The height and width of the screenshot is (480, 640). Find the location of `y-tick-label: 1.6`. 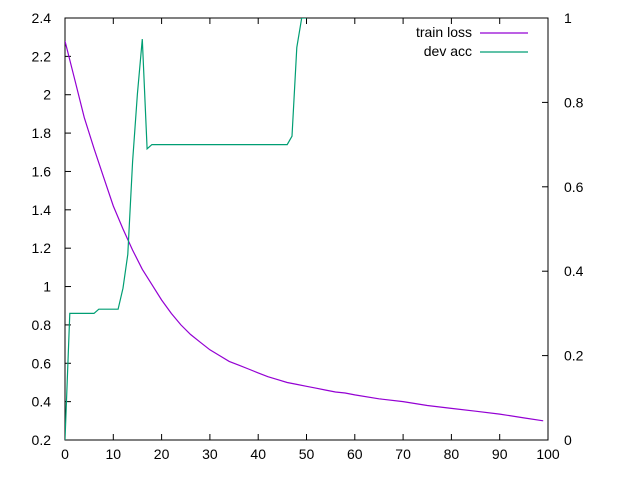

y-tick-label: 1.6 is located at coordinates (42, 171).